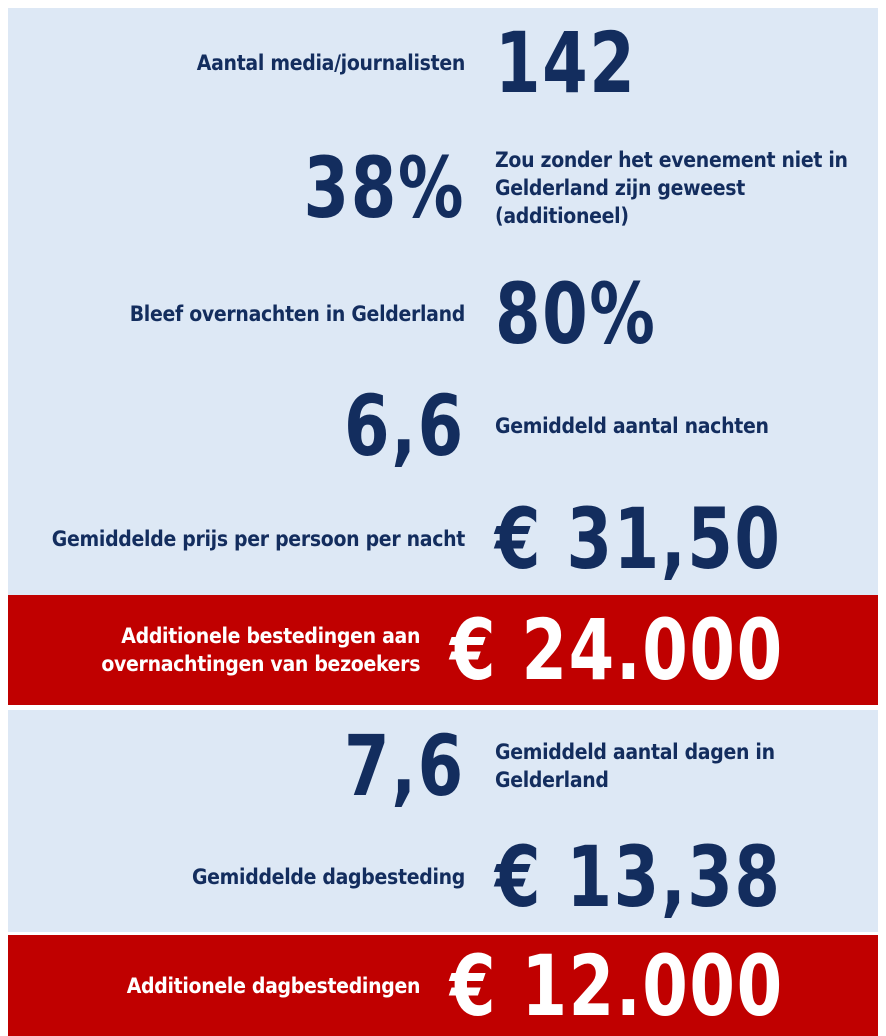 This screenshot has height=1036, width=886. What do you see at coordinates (617, 650) in the screenshot?
I see `stat-value: € 24.000` at bounding box center [617, 650].